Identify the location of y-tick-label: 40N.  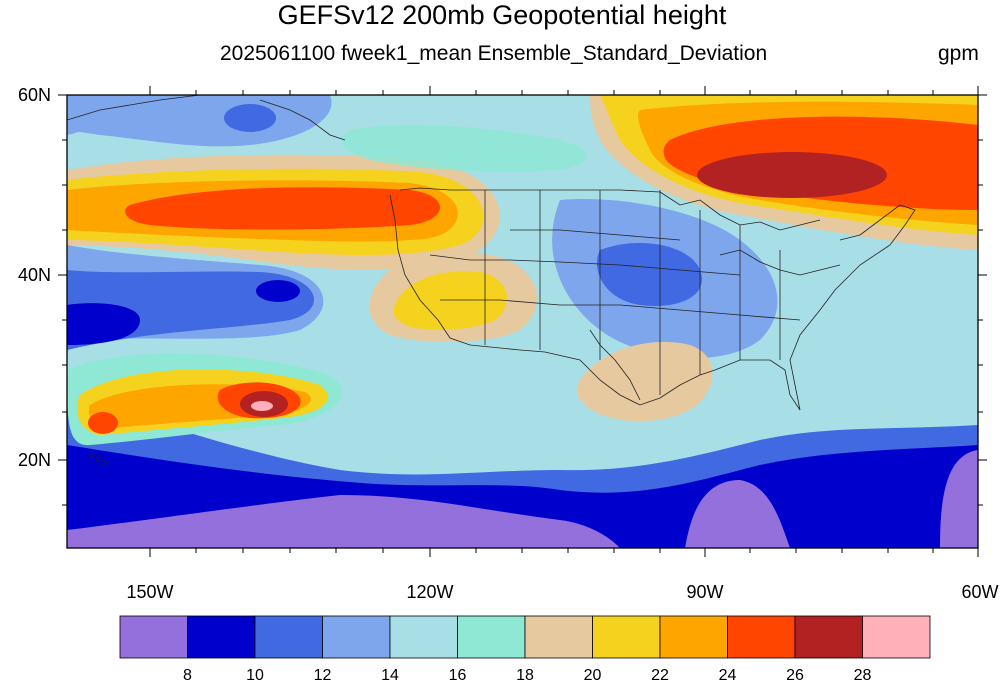
(34, 275).